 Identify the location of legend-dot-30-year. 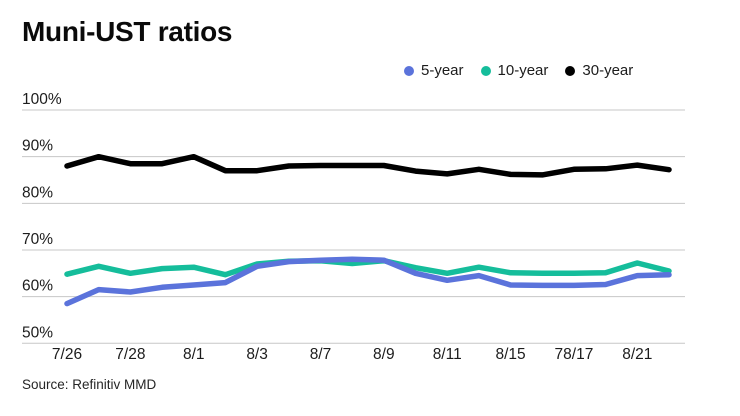
(570, 70).